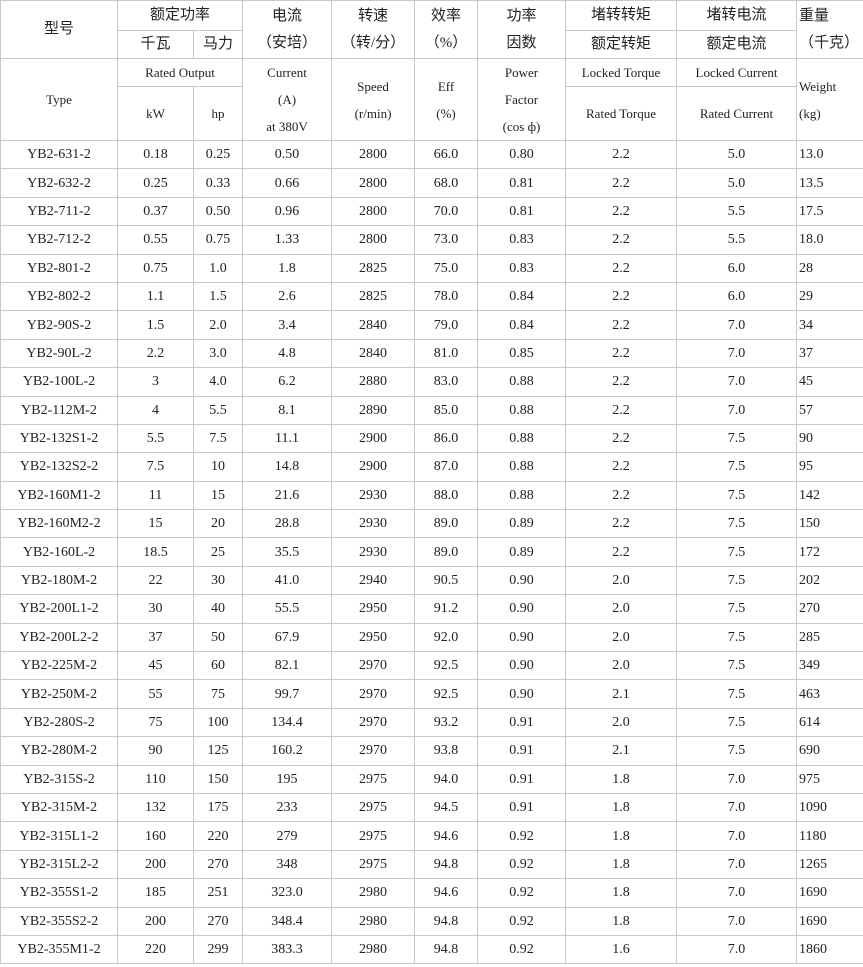 The height and width of the screenshot is (967, 863). Describe the element at coordinates (522, 29) in the screenshot. I see `header-cell: 功率 因数` at that location.